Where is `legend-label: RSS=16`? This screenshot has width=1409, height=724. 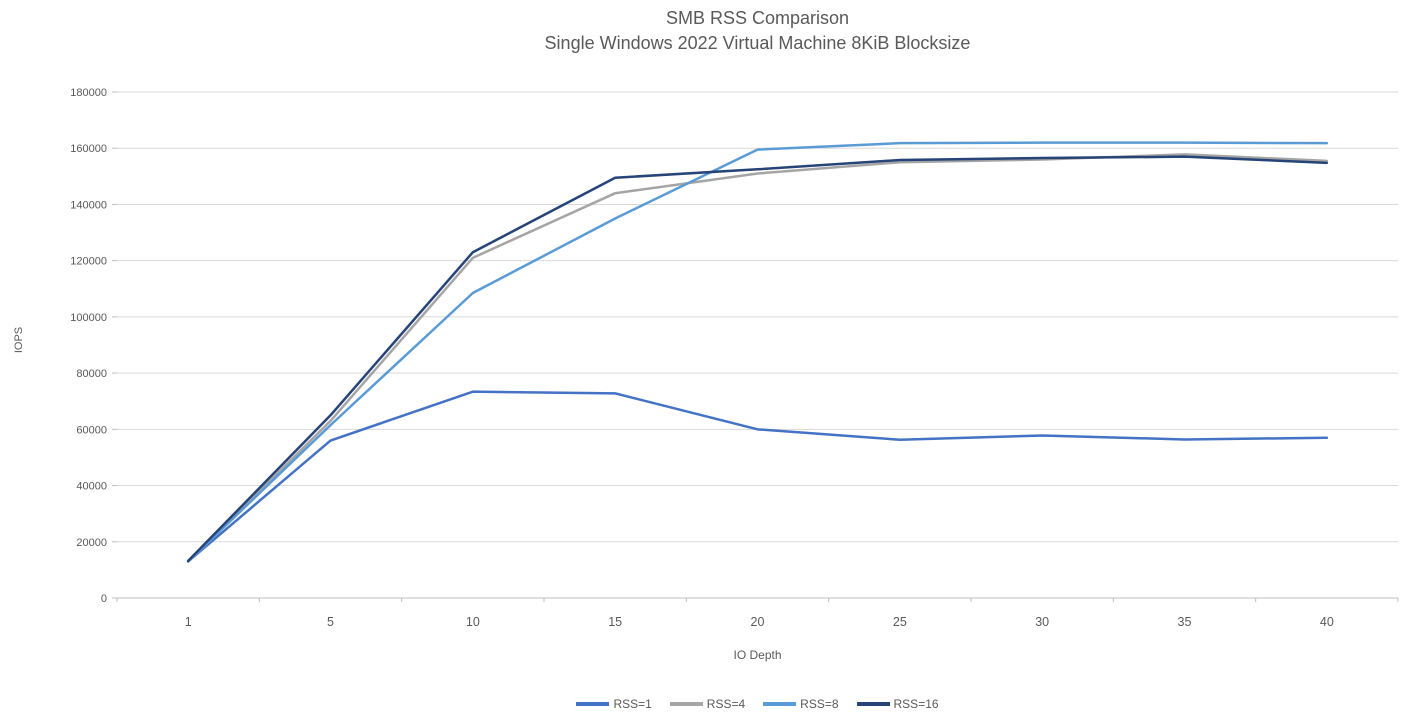
legend-label: RSS=16 is located at coordinates (916, 704).